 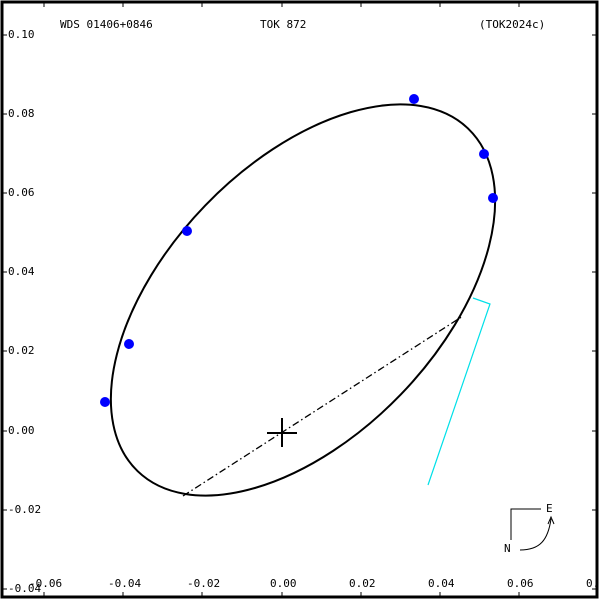 What do you see at coordinates (25, 588) in the screenshot?
I see `y-tick-label: -0.04` at bounding box center [25, 588].